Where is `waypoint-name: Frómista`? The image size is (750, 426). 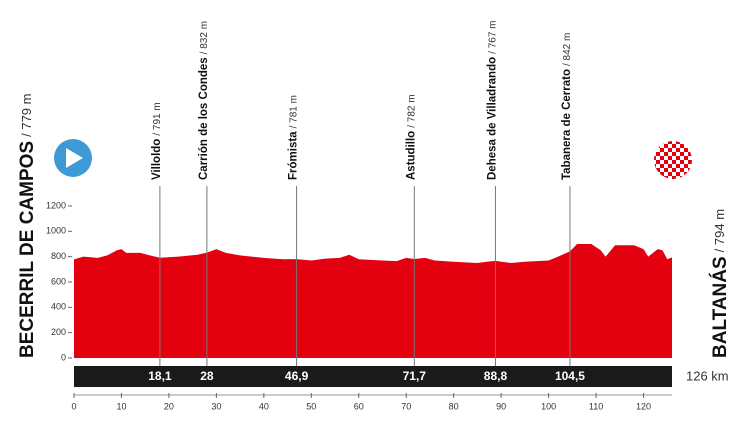
waypoint-name: Frómista is located at coordinates (294, 155).